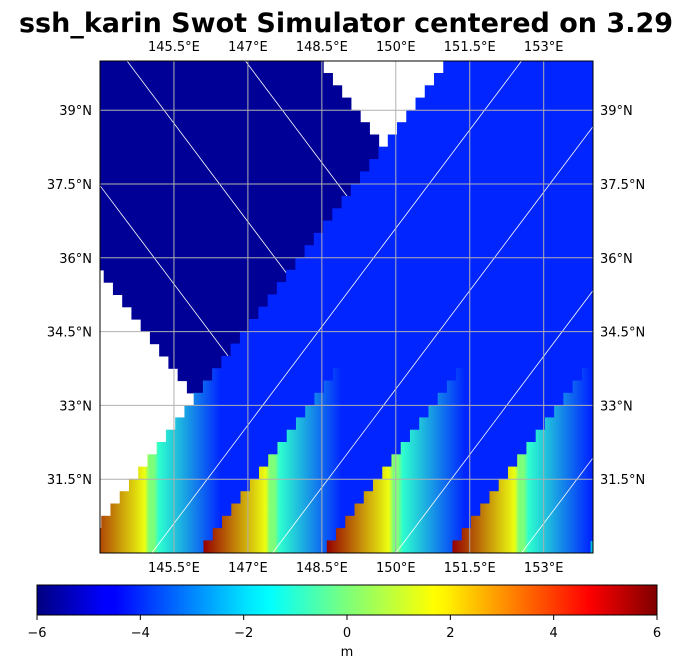 The image size is (693, 669). Describe the element at coordinates (657, 633) in the screenshot. I see `colorbar-tick-label: 6` at that location.